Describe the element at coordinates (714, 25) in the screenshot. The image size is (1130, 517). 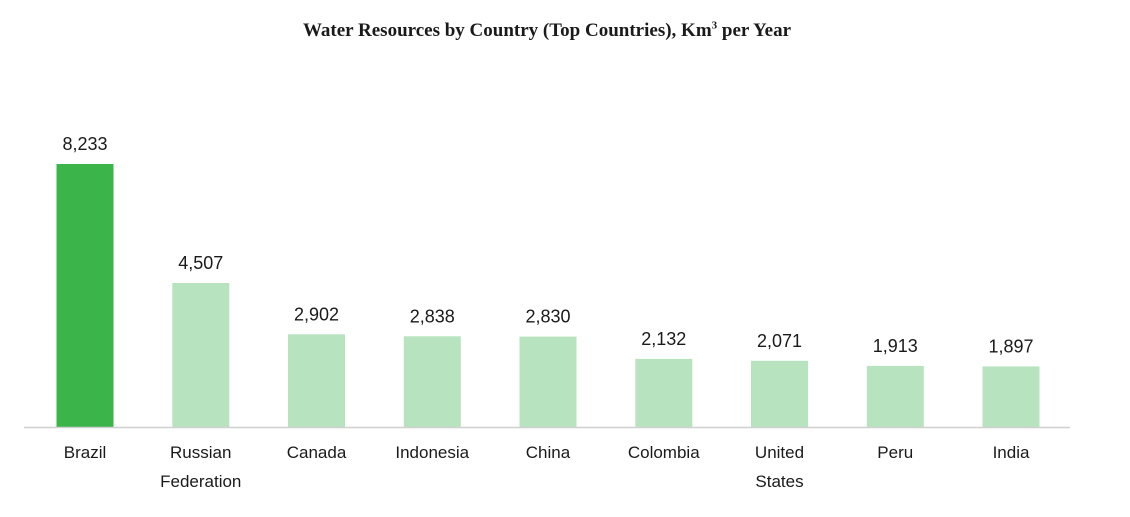
I see `chart-title-superscript: 3` at that location.